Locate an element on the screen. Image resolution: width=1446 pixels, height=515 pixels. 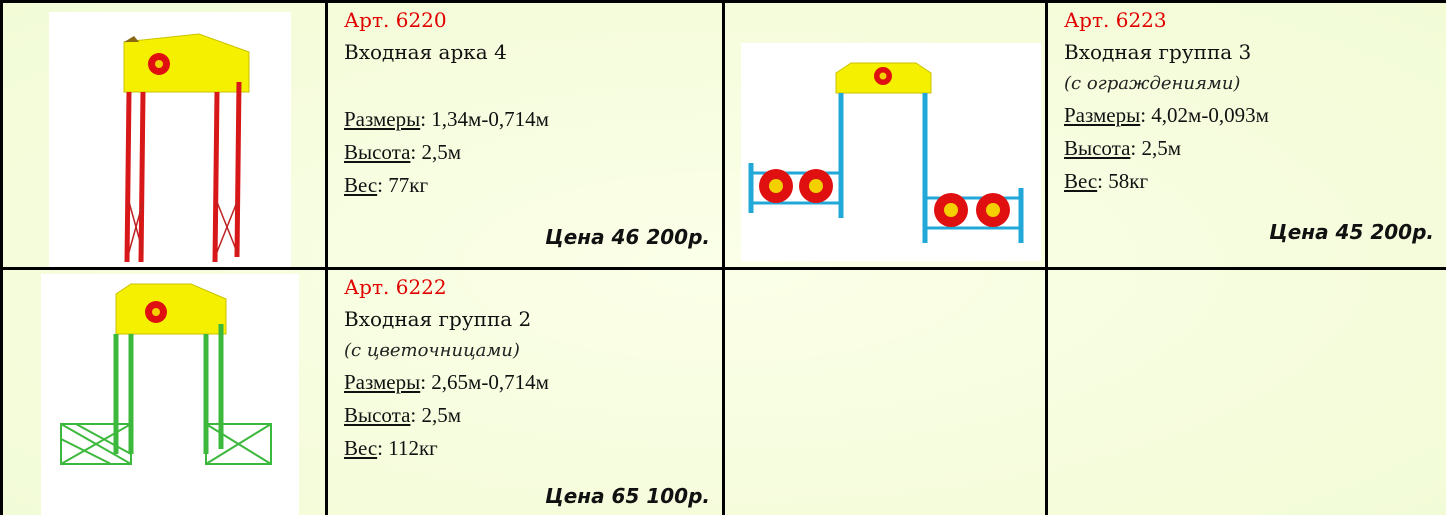
price: Цена 46 200р. is located at coordinates (627, 237).